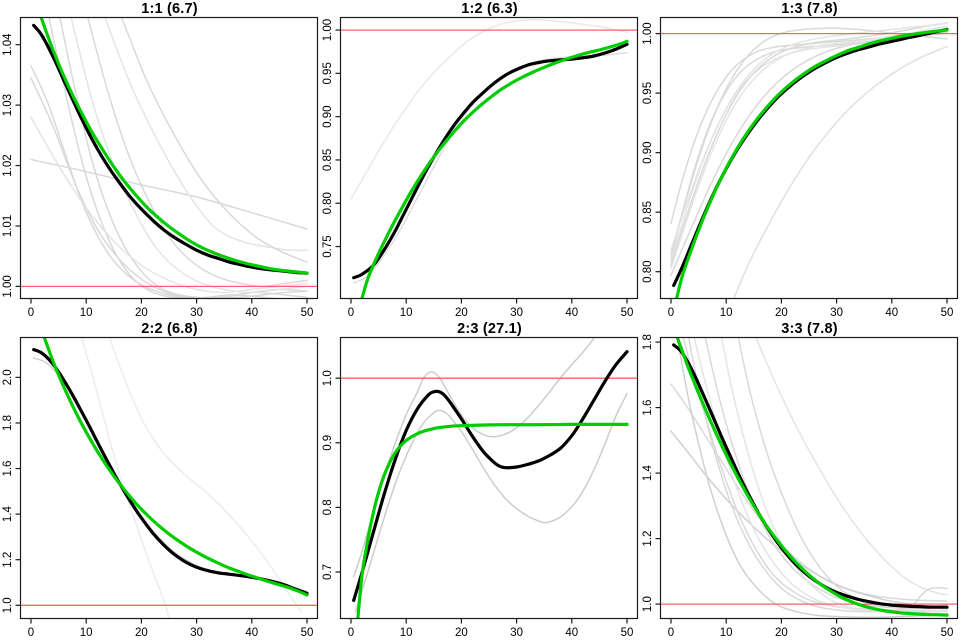  Describe the element at coordinates (8, 469) in the screenshot. I see `y-tick-label: 1.6` at that location.